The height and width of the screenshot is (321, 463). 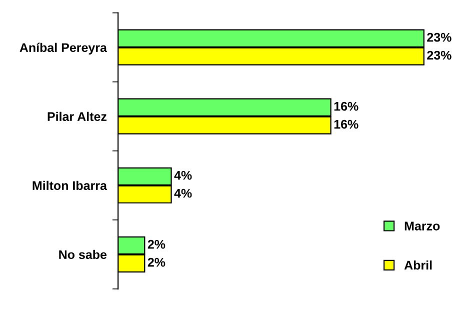 I want to click on legend-label: Abril, so click(x=418, y=265).